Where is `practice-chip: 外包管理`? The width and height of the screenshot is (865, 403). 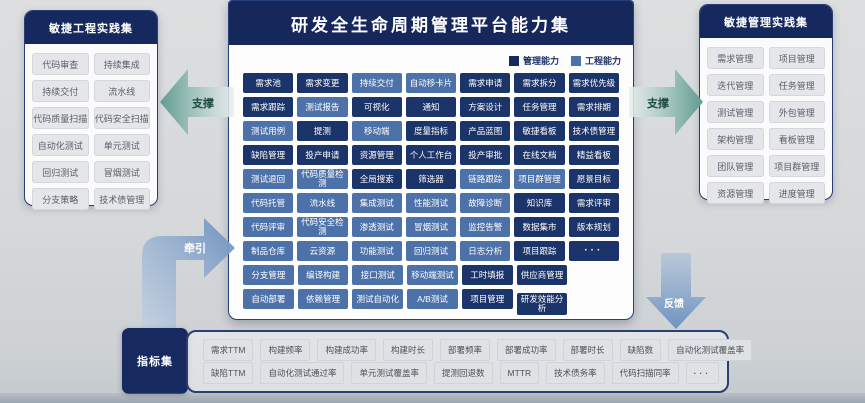
practice-chip: 外包管理 is located at coordinates (796, 112).